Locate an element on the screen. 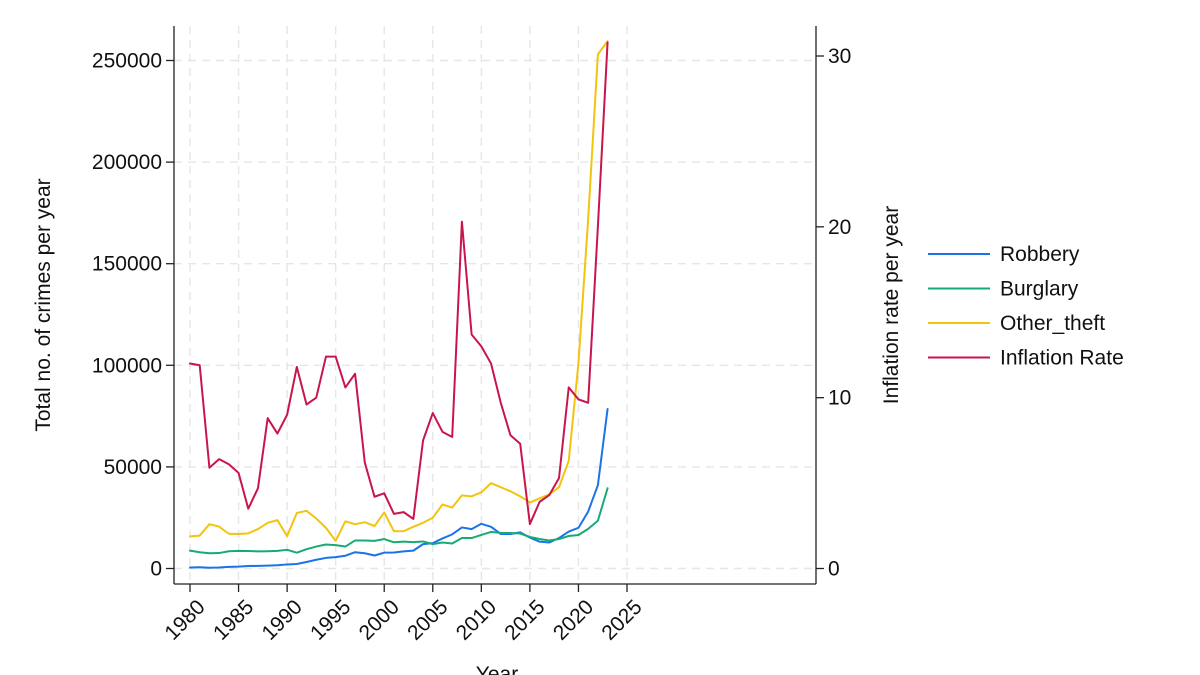 The width and height of the screenshot is (1200, 675). y-left-tick-label: 100000 is located at coordinates (127, 365).